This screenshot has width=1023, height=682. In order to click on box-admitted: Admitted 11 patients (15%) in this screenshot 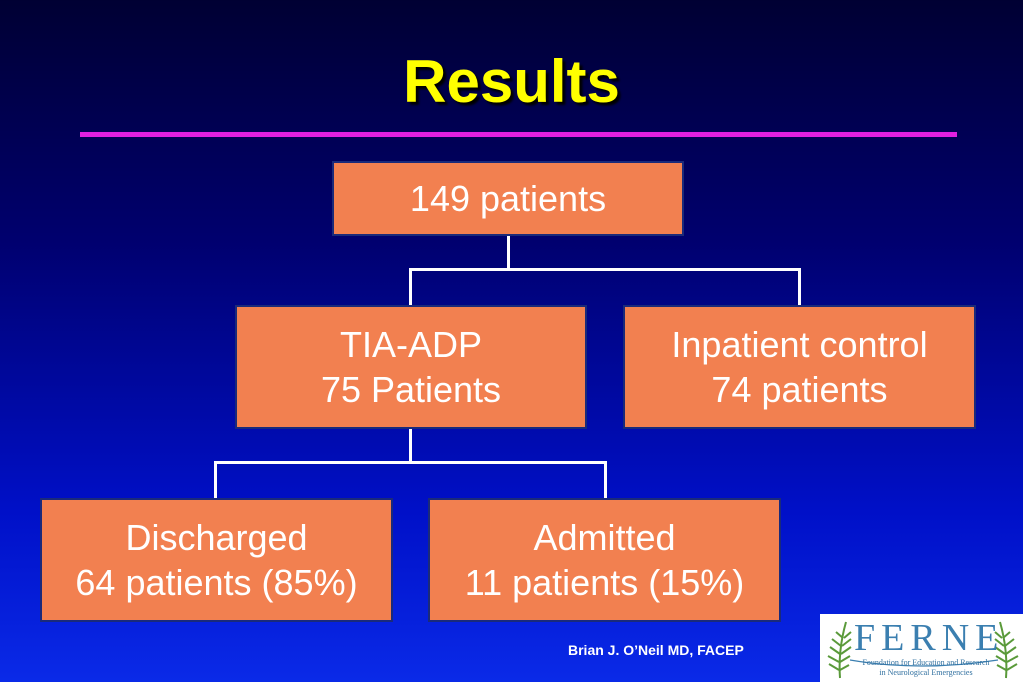, I will do `click(604, 560)`.